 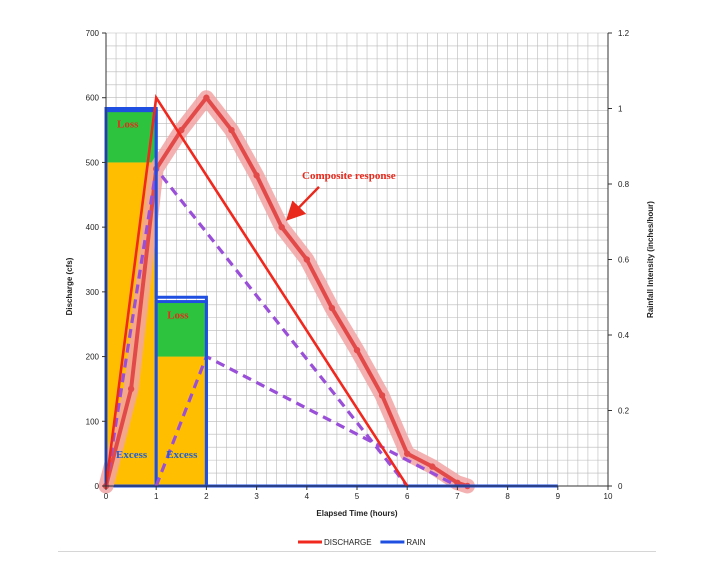 What do you see at coordinates (156, 496) in the screenshot?
I see `x-tick-label: 1` at bounding box center [156, 496].